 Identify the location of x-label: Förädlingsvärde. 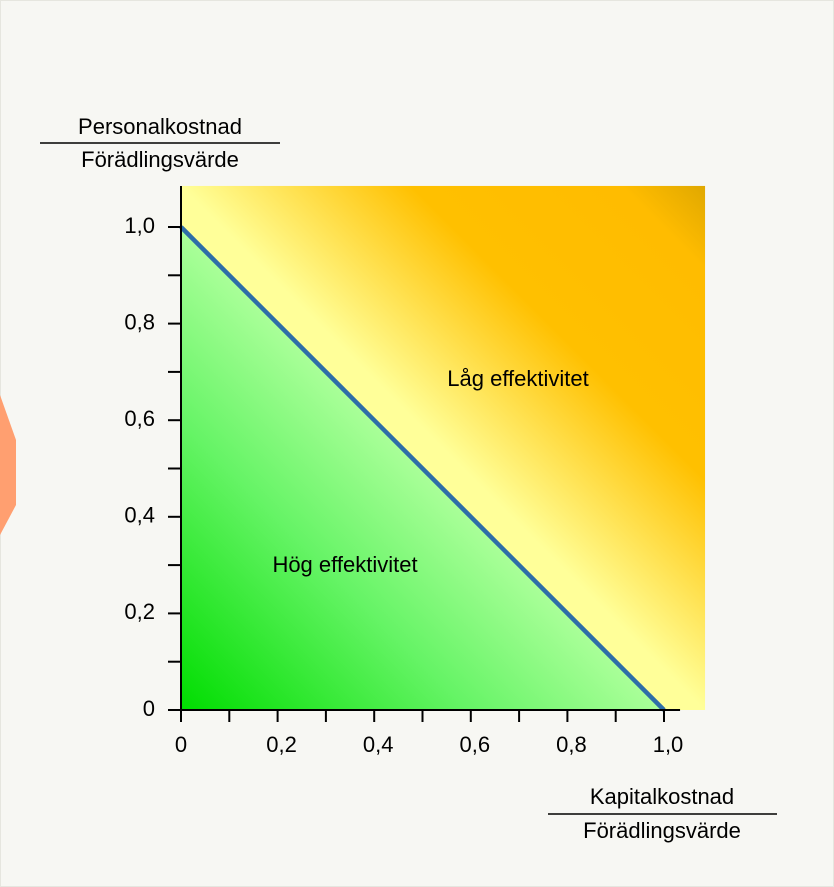
(662, 830).